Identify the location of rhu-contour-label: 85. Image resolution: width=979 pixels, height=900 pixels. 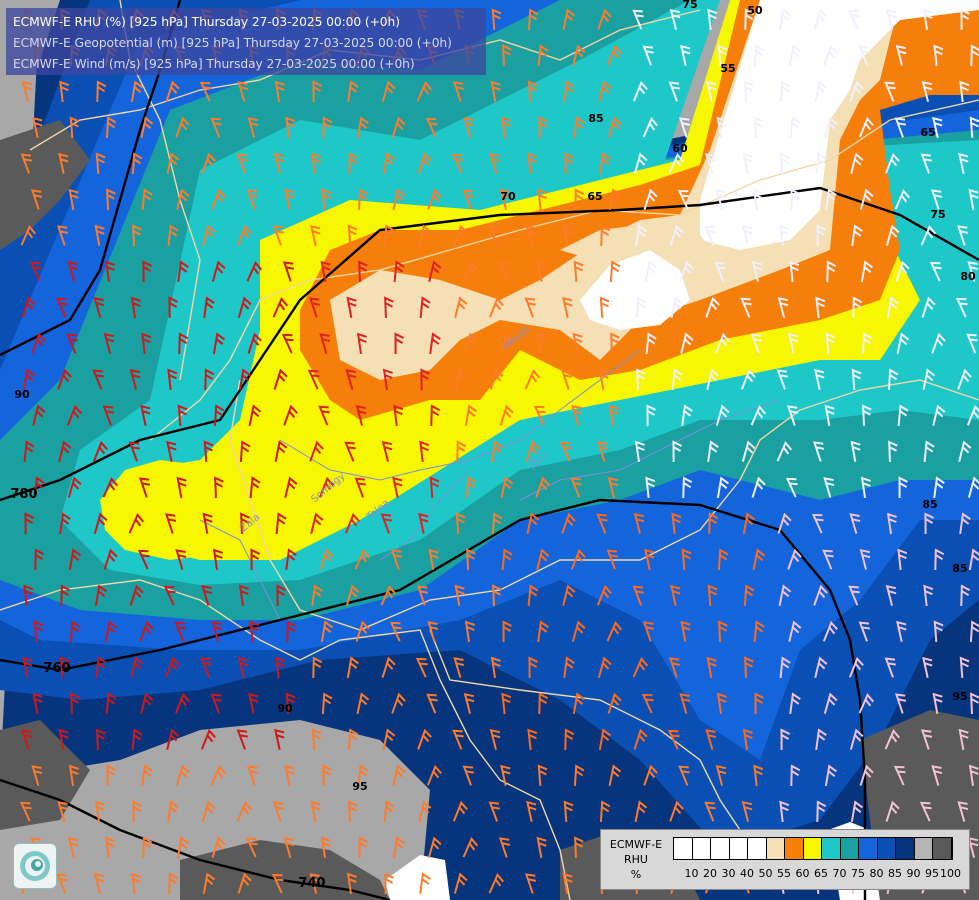
(929, 504).